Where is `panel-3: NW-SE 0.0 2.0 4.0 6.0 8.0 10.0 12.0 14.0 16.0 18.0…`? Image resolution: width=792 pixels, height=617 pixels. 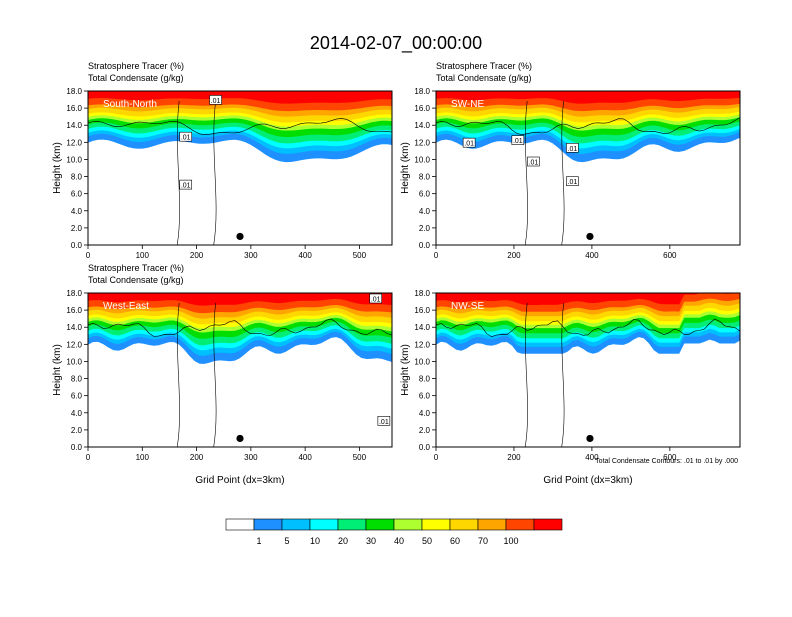 panel-3: NW-SE 0.0 2.0 4.0 6.0 8.0 10.0 12.0 14.0 16.0 18.0… is located at coordinates (570, 387).